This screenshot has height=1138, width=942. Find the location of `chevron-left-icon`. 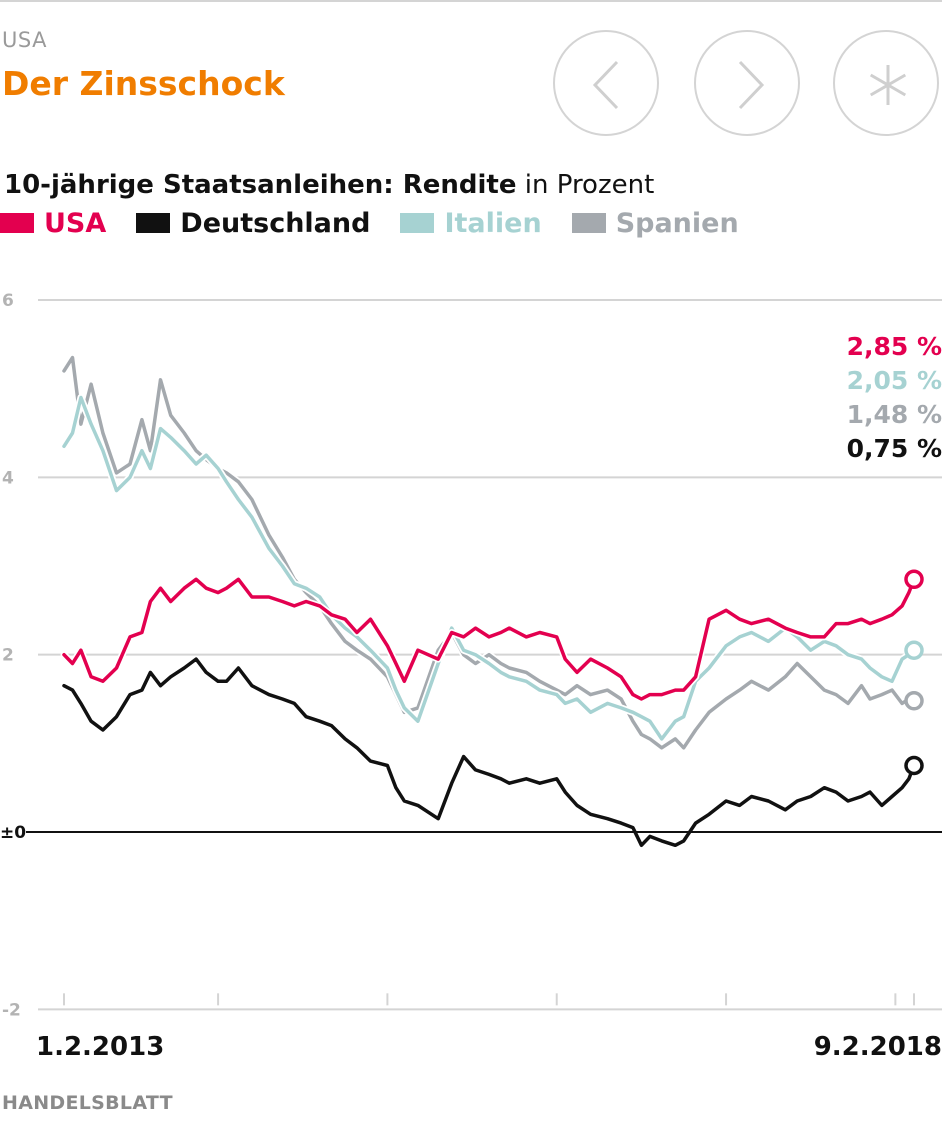

chevron-left-icon is located at coordinates (605, 85).